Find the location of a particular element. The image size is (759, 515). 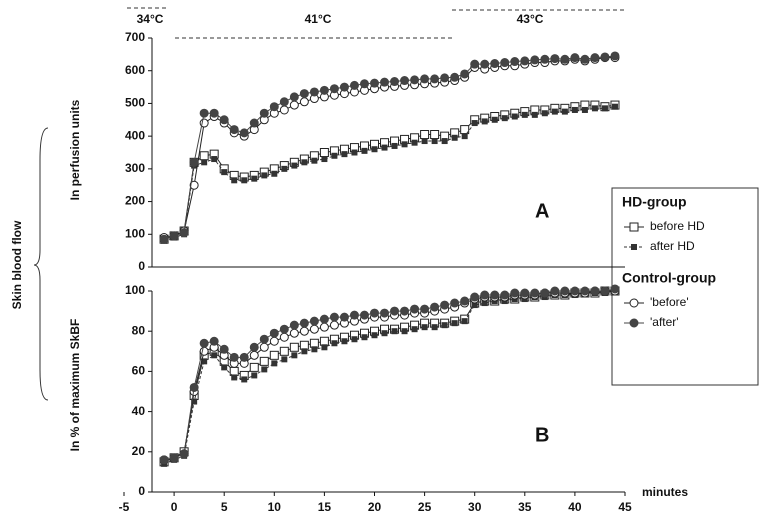

x-tick-label: 10 is located at coordinates (275, 507).